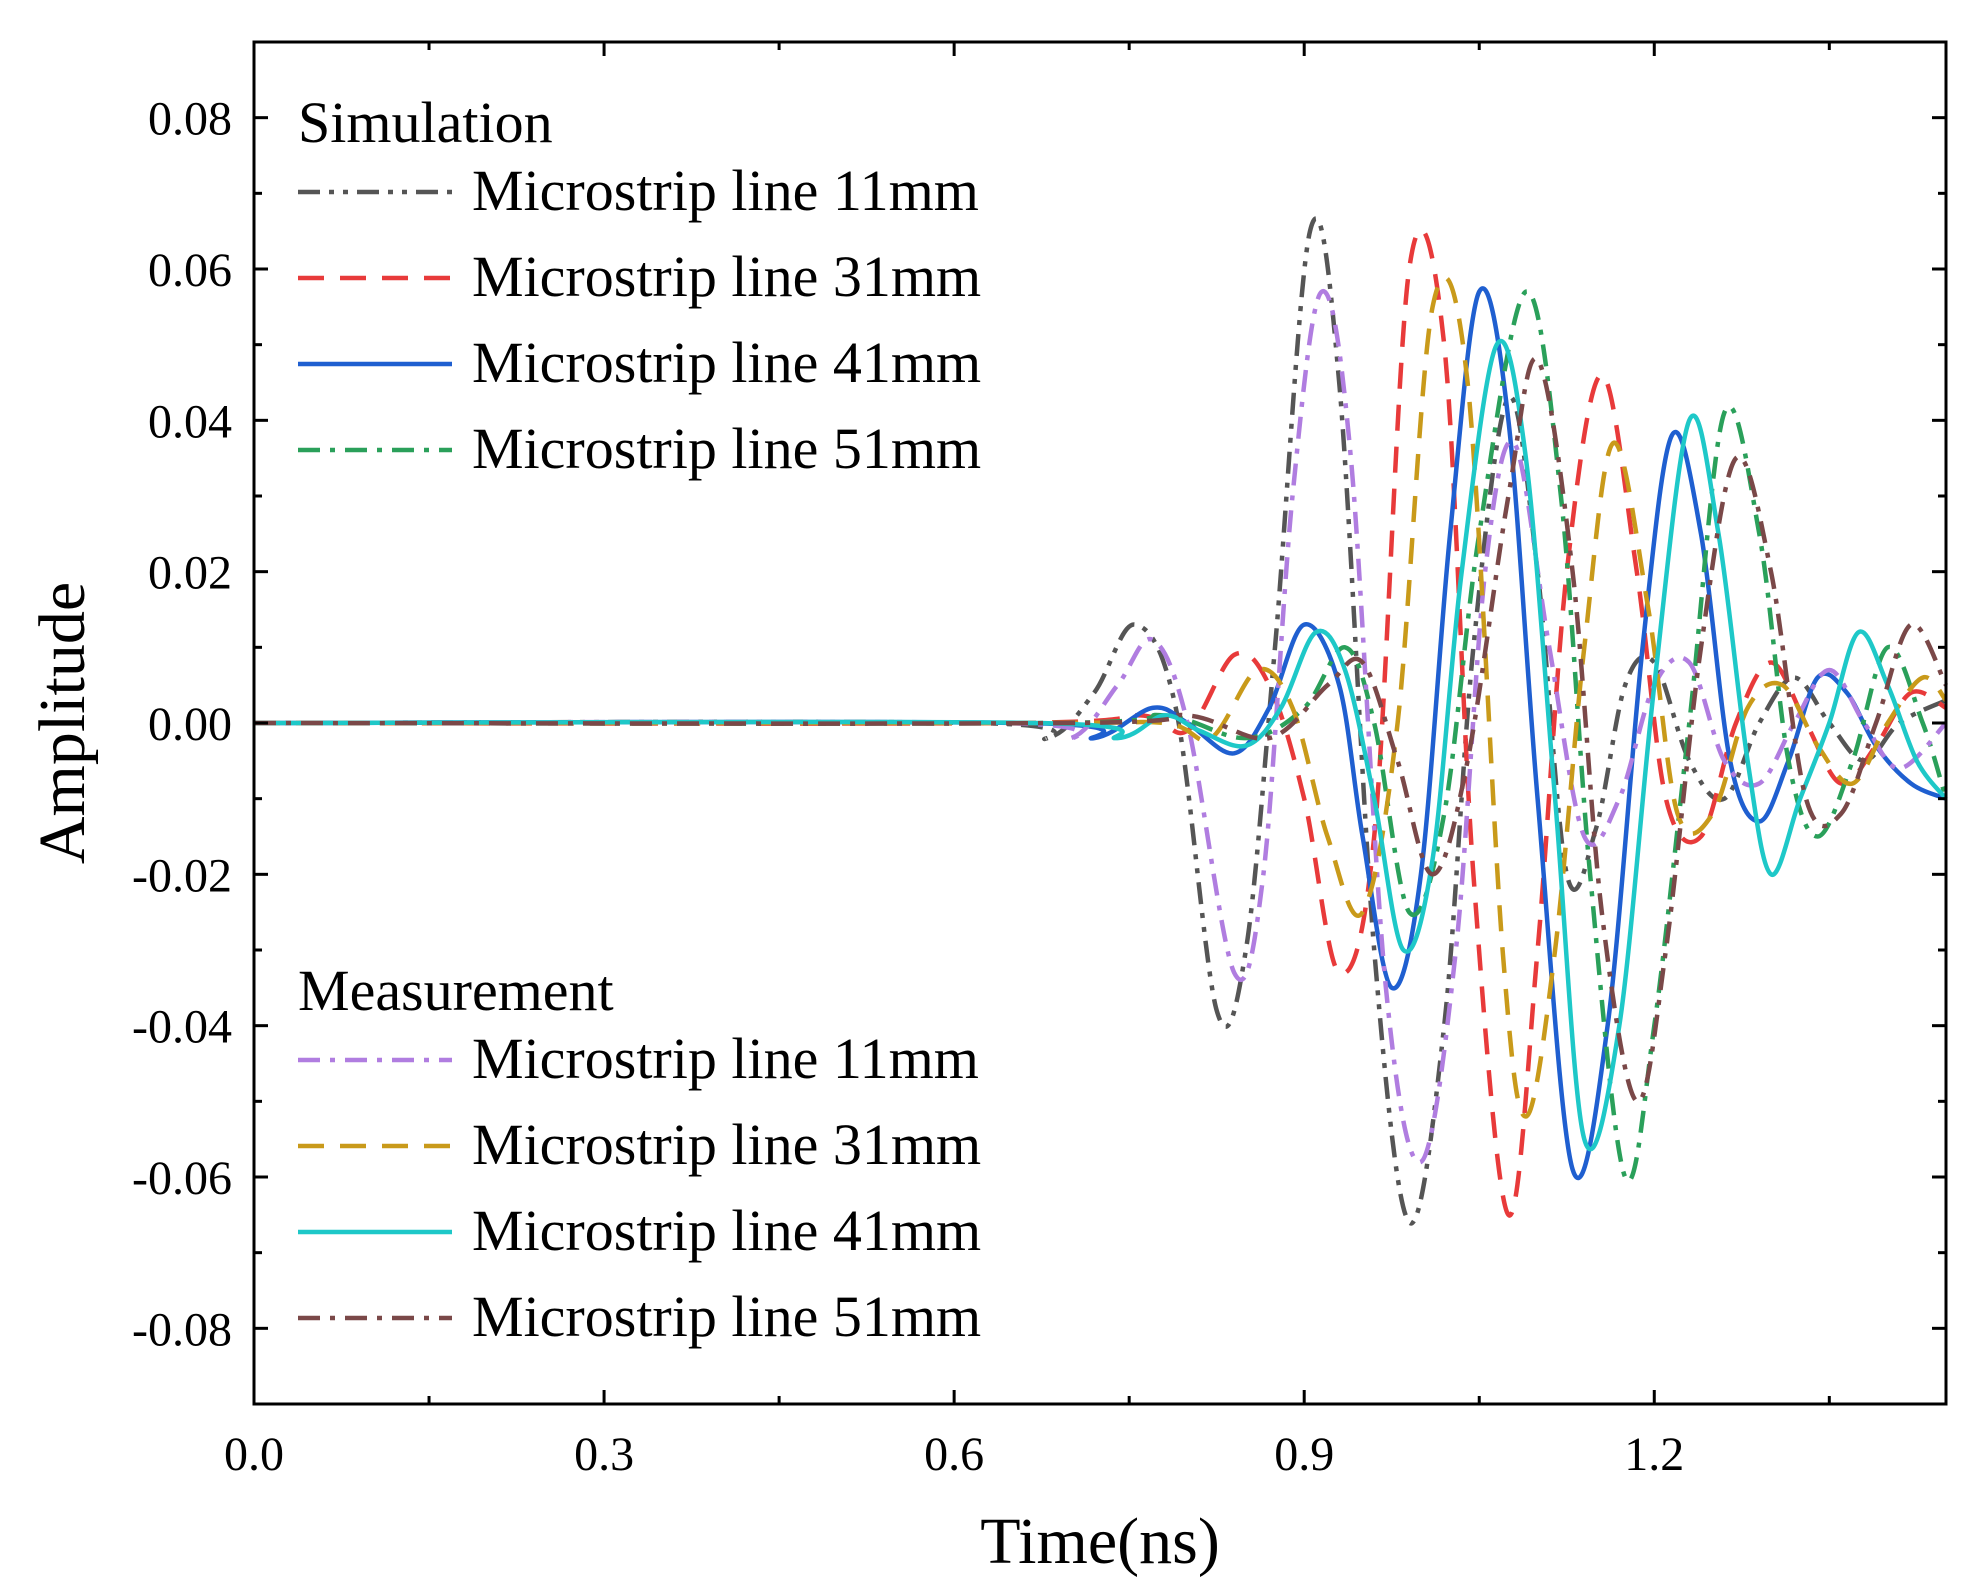 The height and width of the screenshot is (1590, 1967). Describe the element at coordinates (182, 1027) in the screenshot. I see `y-tick-label: -0.04` at that location.